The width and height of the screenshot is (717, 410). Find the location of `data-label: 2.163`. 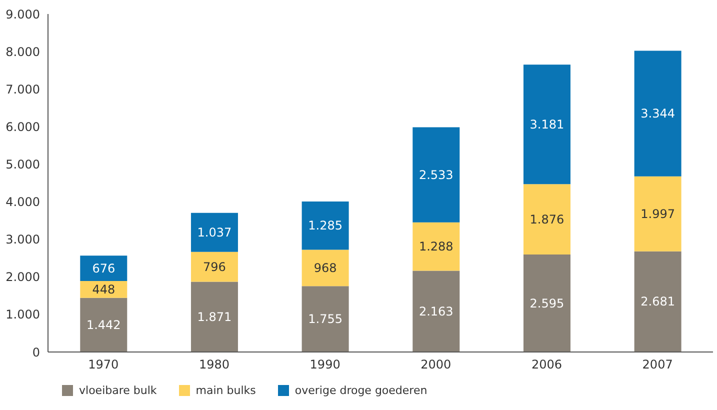

data-label: 2.163 is located at coordinates (436, 311).